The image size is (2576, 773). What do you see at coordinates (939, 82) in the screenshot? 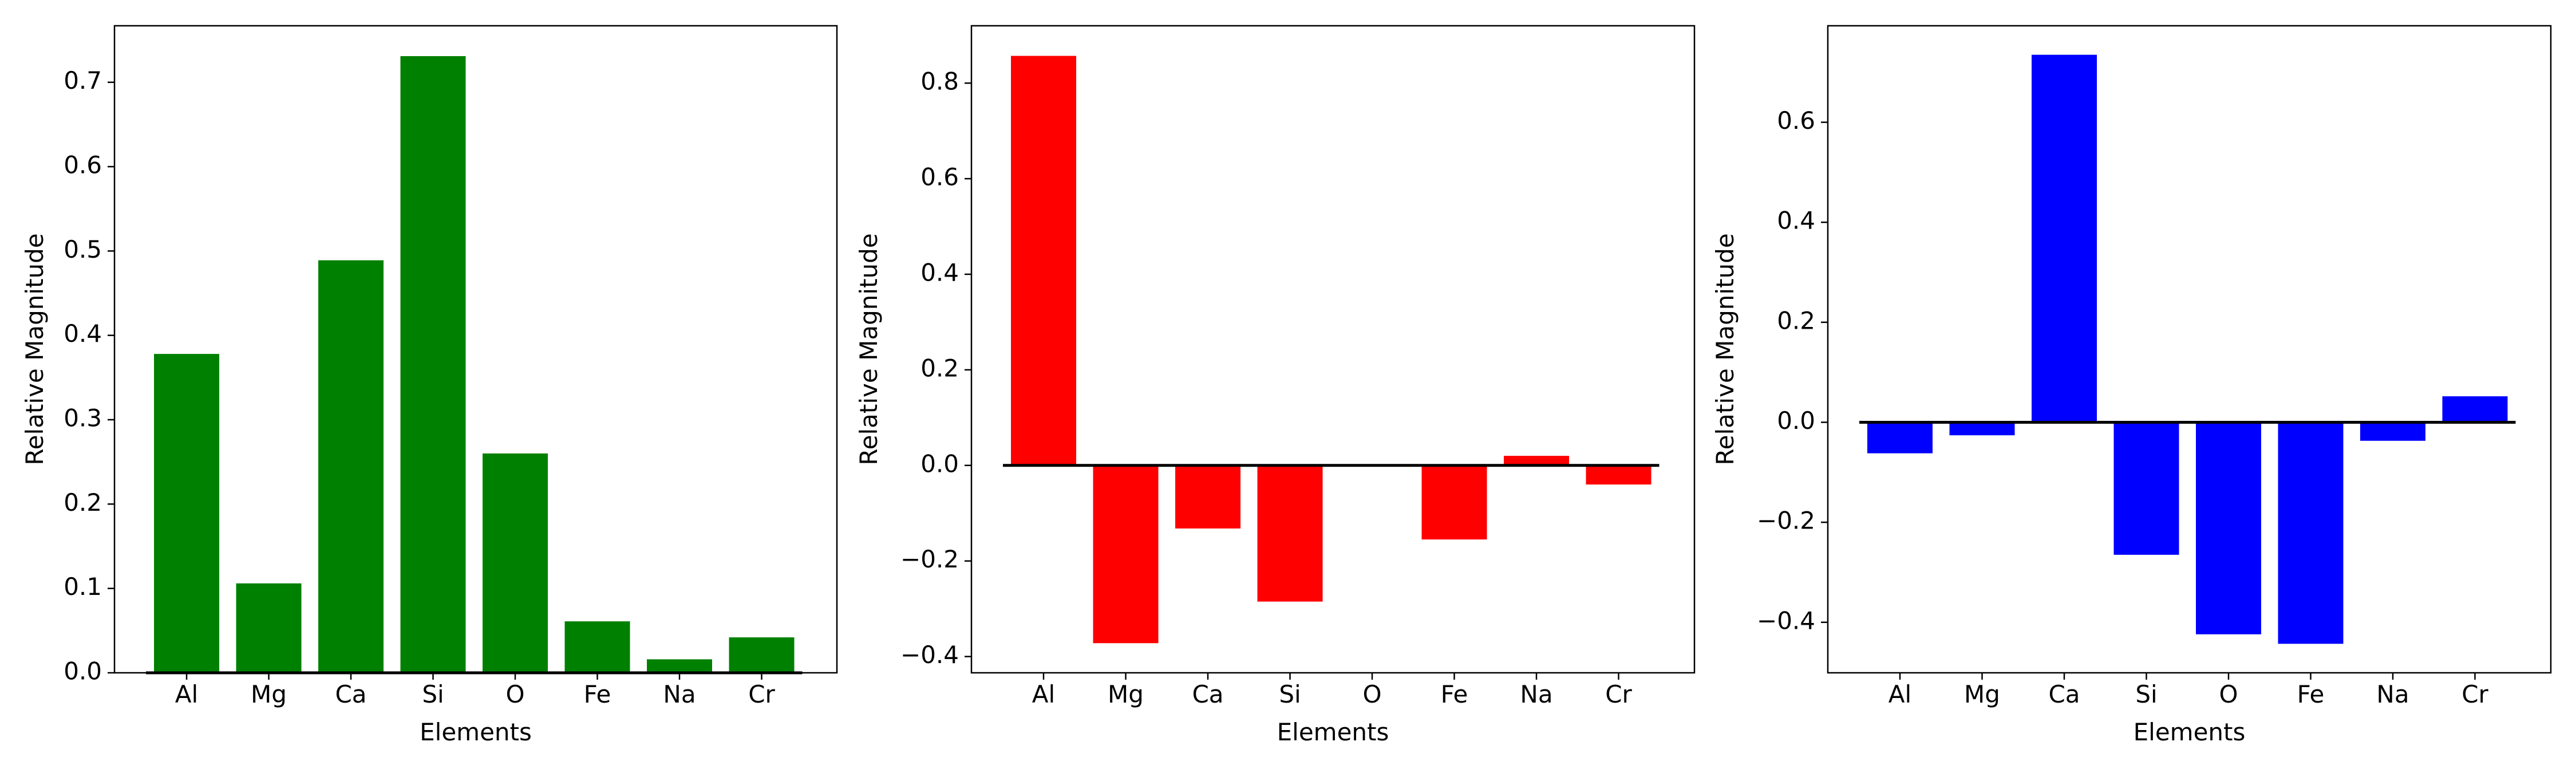
I see `y-tick-label: 0.8` at bounding box center [939, 82].